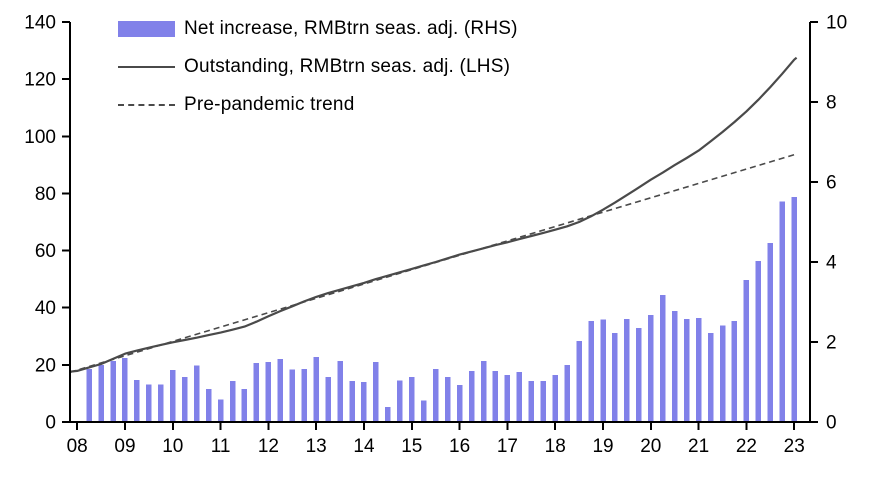 The width and height of the screenshot is (873, 482). What do you see at coordinates (269, 104) in the screenshot?
I see `legend-label-trend: Pre-pandemic trend` at bounding box center [269, 104].